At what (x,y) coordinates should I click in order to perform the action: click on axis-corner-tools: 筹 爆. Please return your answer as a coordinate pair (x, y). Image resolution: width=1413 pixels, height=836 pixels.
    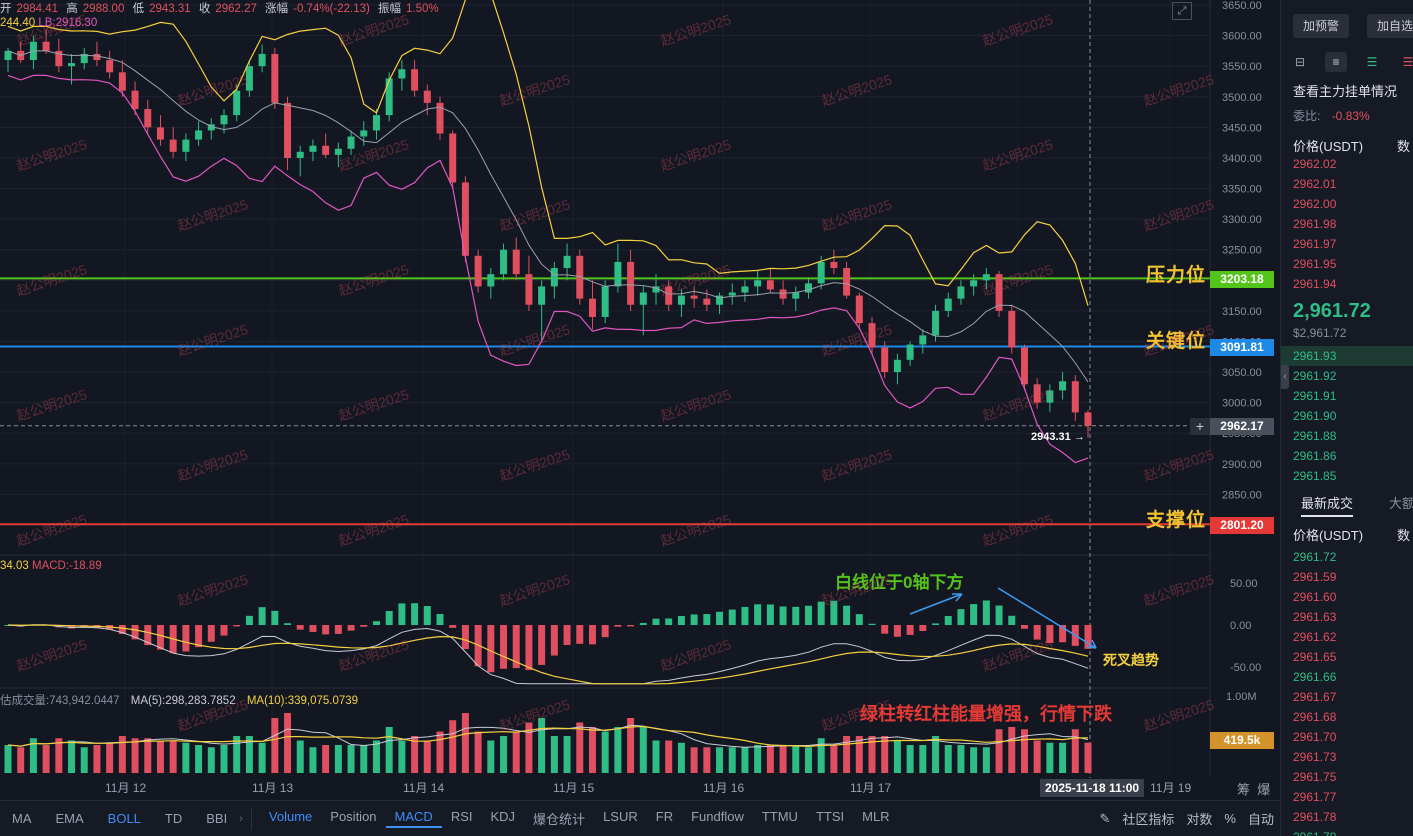
    Looking at the image, I should click on (1253, 788).